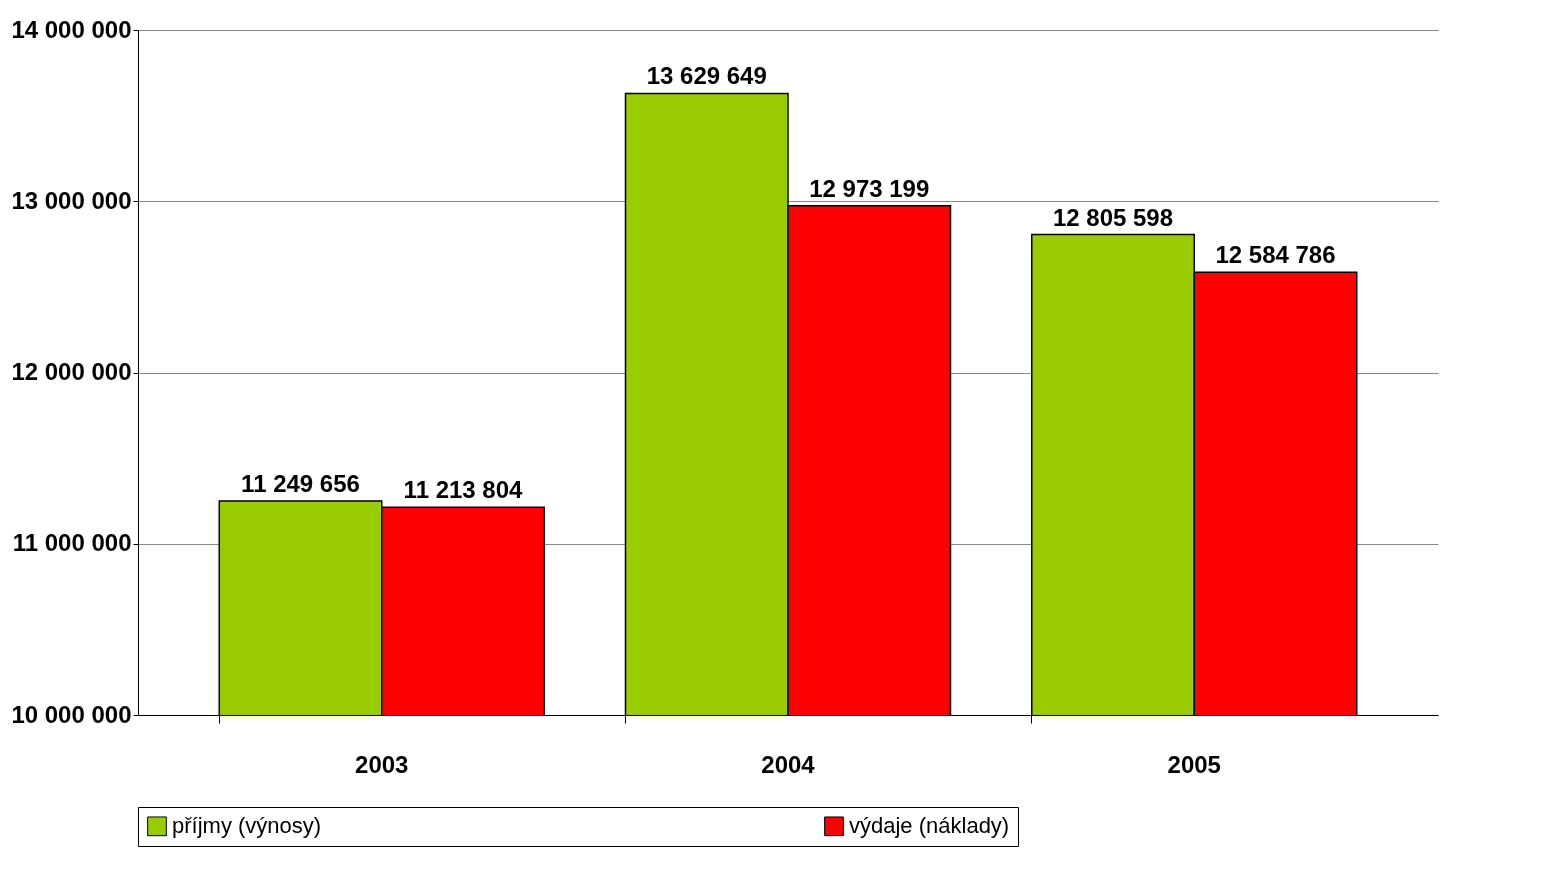  Describe the element at coordinates (1275, 255) in the screenshot. I see `data-label: 12 584 786` at that location.